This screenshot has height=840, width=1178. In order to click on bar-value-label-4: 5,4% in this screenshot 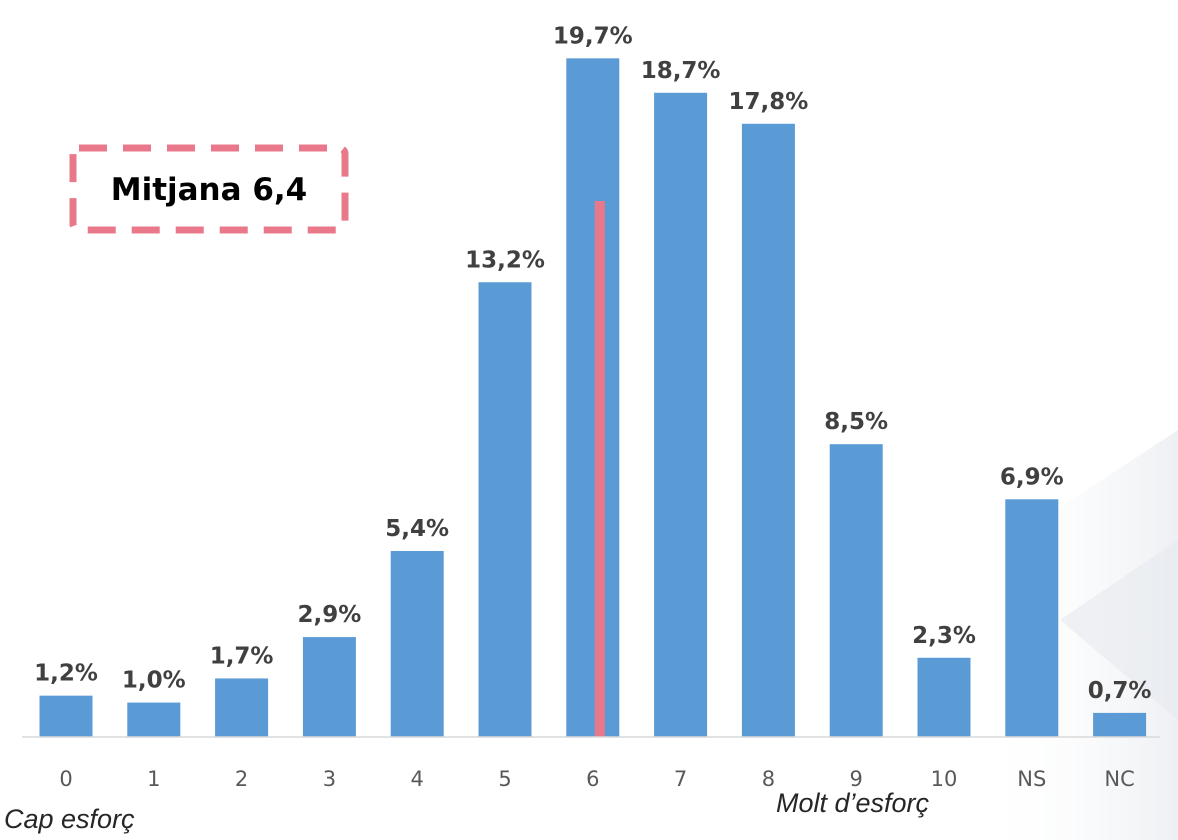, I will do `click(417, 529)`.